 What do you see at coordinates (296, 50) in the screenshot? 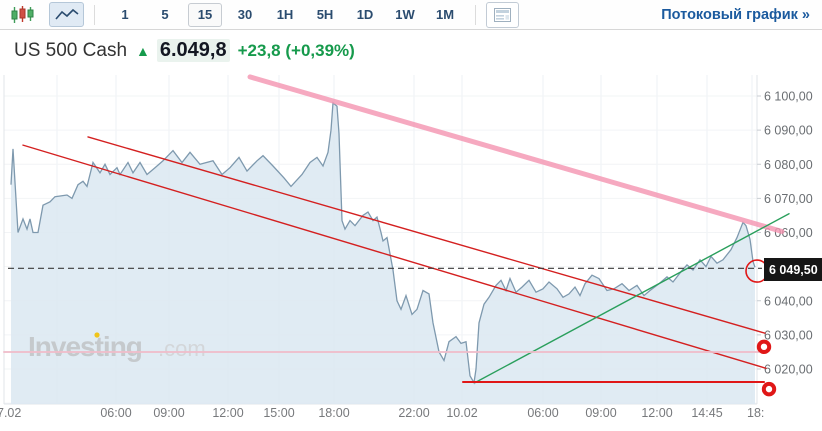
I see `price-change: +23,8 (+0,39%)` at bounding box center [296, 50].